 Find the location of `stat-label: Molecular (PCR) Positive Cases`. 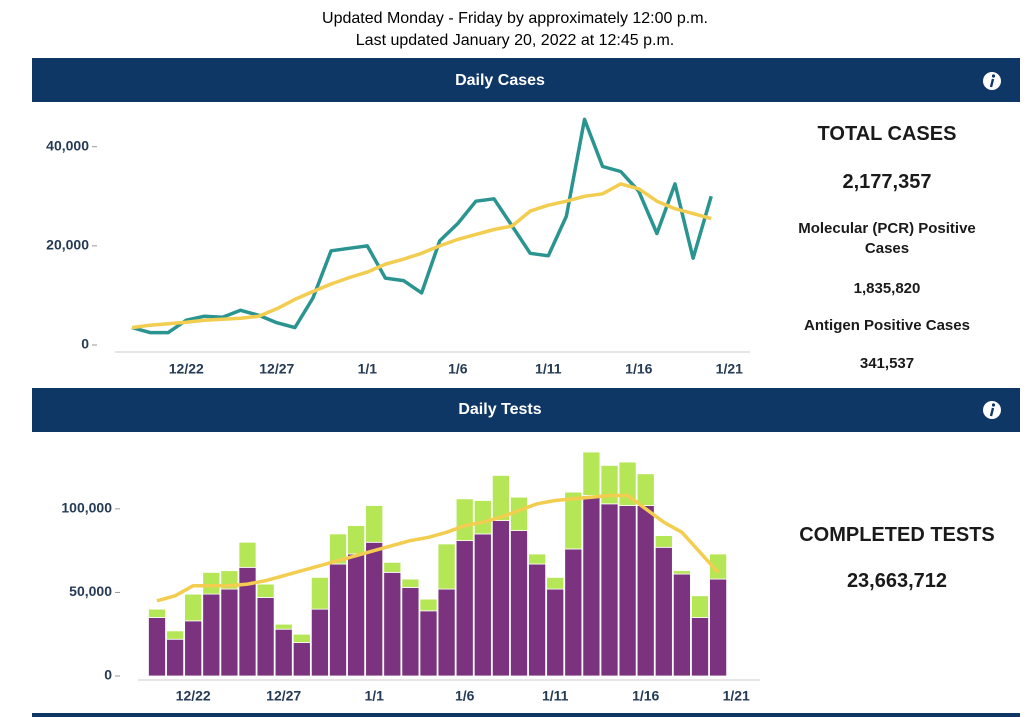

stat-label: Molecular (PCR) Positive Cases is located at coordinates (887, 238).